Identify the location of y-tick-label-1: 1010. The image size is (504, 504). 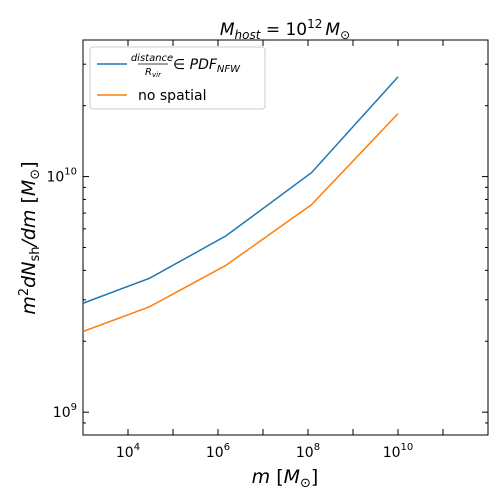
(61, 176).